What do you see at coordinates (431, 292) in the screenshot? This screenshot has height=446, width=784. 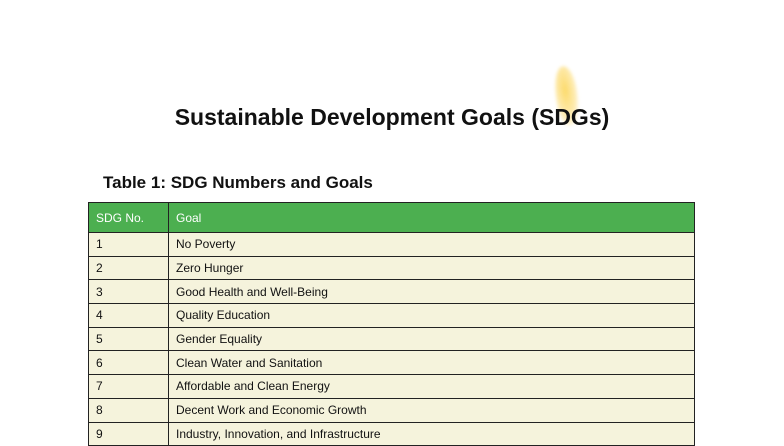 I see `goal-cell: Good Health and Well-Being` at bounding box center [431, 292].